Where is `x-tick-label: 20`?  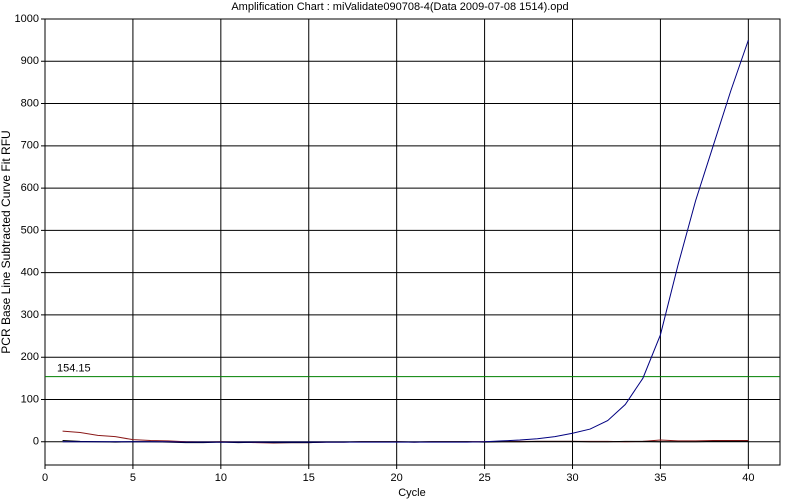 x-tick-label: 20 is located at coordinates (397, 478).